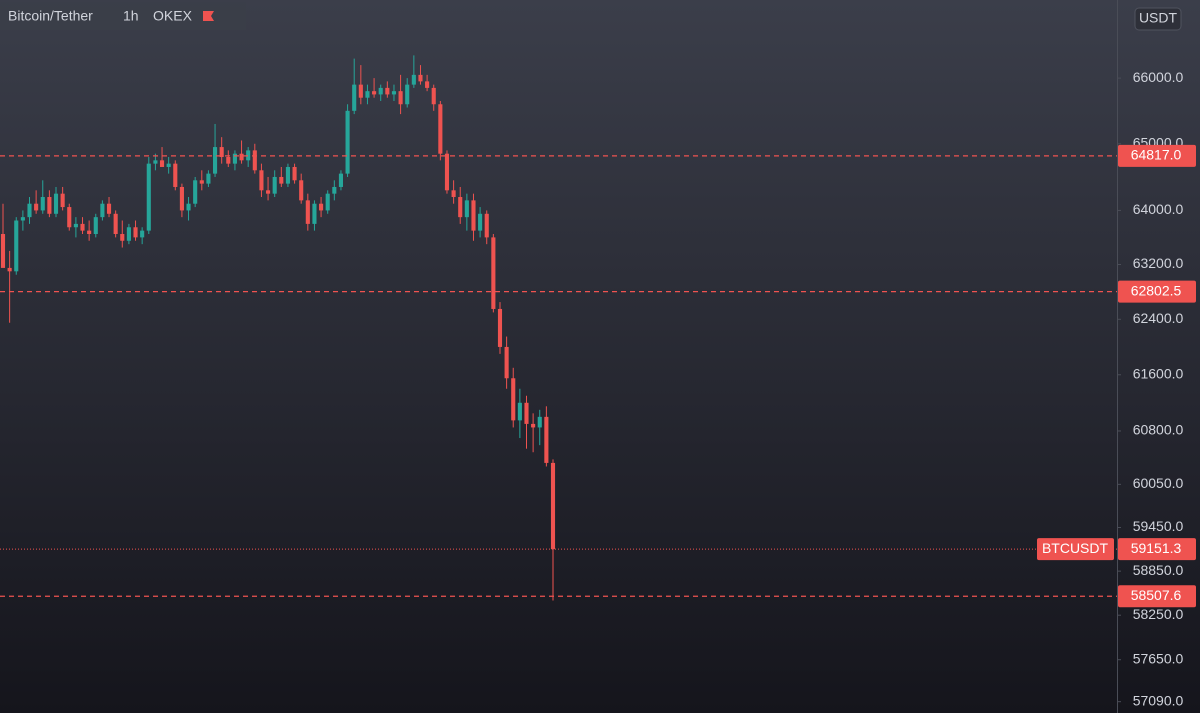 The height and width of the screenshot is (713, 1200). Describe the element at coordinates (131, 16) in the screenshot. I see `interval: 1h` at that location.